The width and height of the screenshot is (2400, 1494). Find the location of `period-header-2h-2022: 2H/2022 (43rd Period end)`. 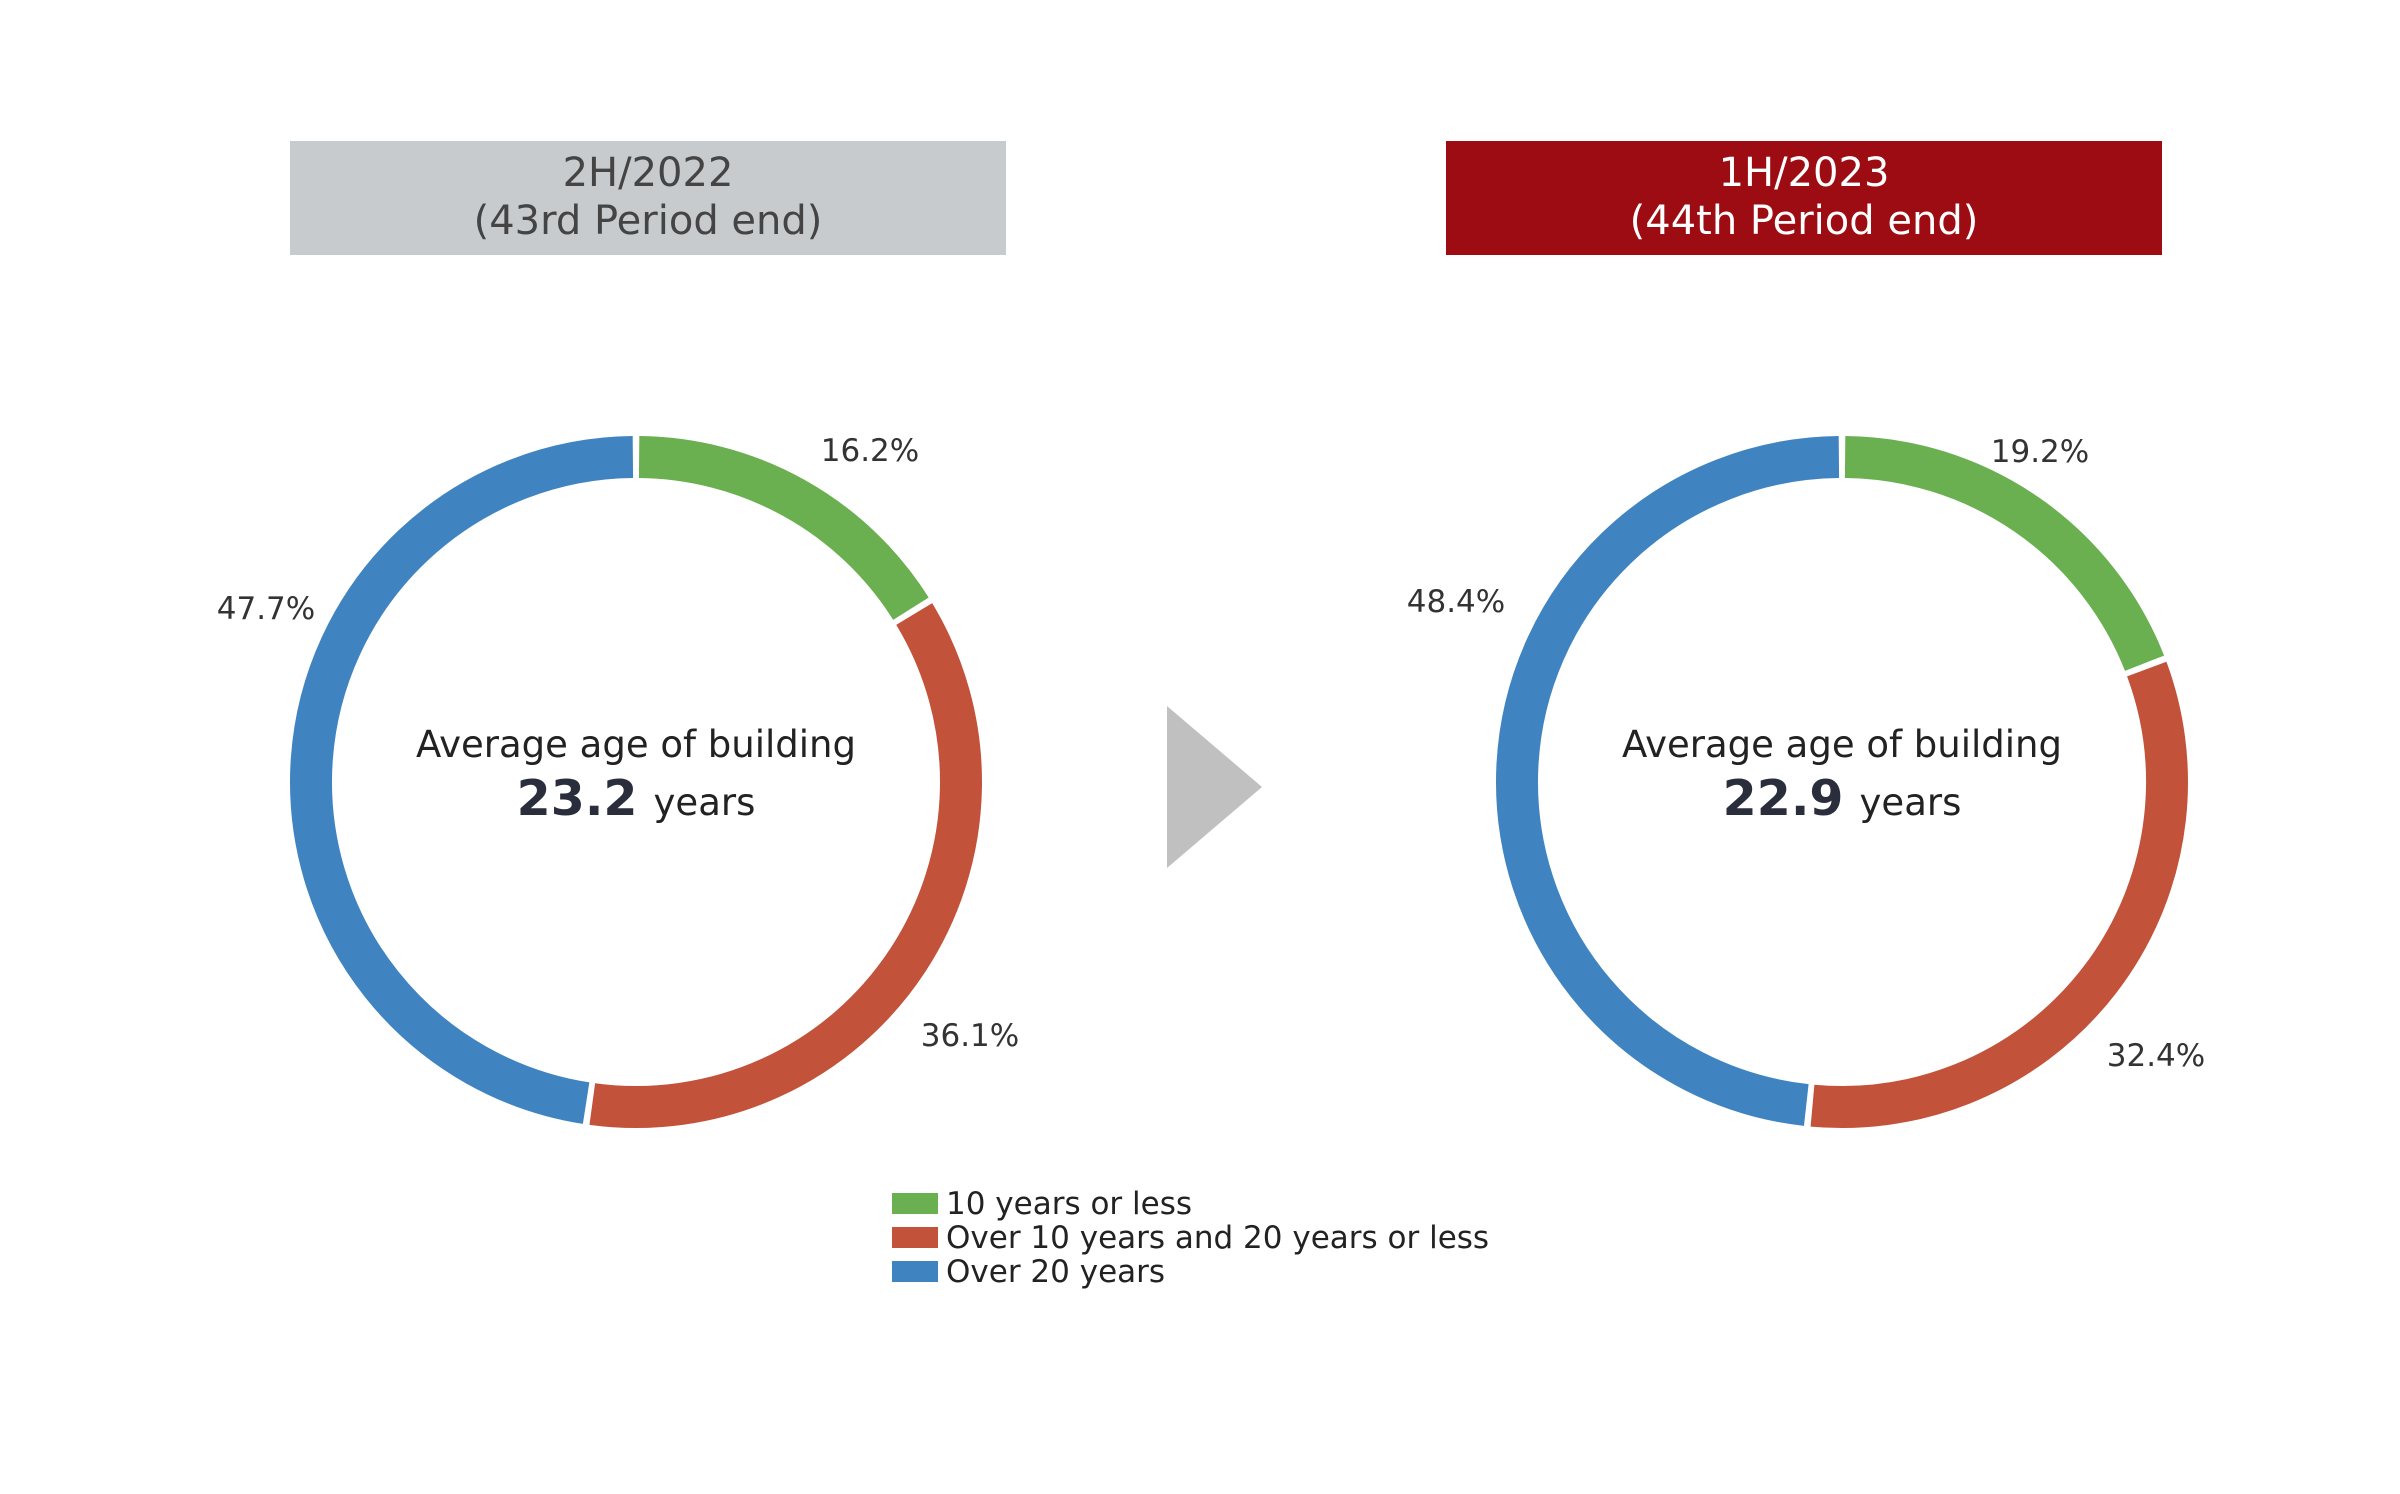

period-header-2h-2022: 2H/2022 (43rd Period end) is located at coordinates (648, 198).